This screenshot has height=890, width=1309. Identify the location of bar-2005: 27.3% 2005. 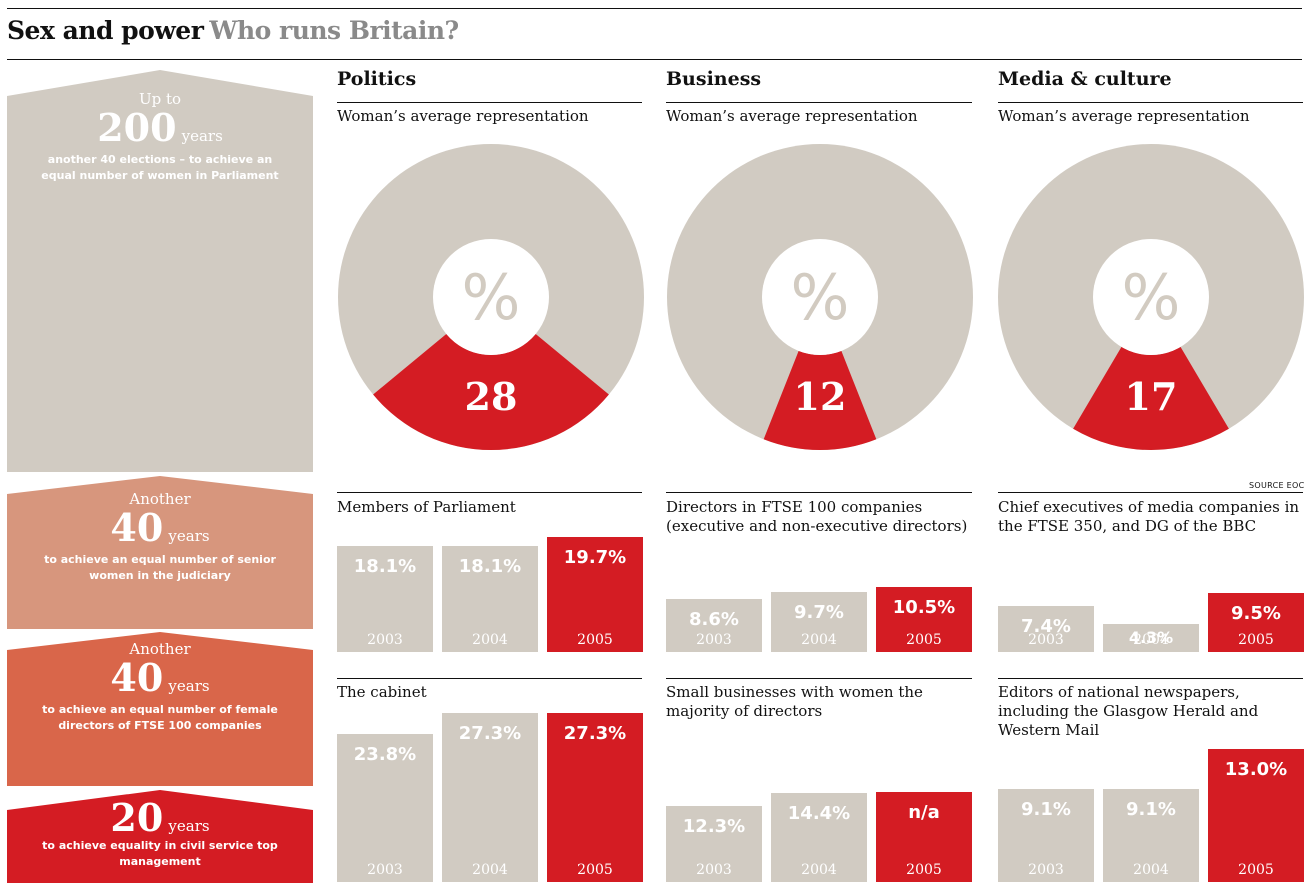
(595, 797).